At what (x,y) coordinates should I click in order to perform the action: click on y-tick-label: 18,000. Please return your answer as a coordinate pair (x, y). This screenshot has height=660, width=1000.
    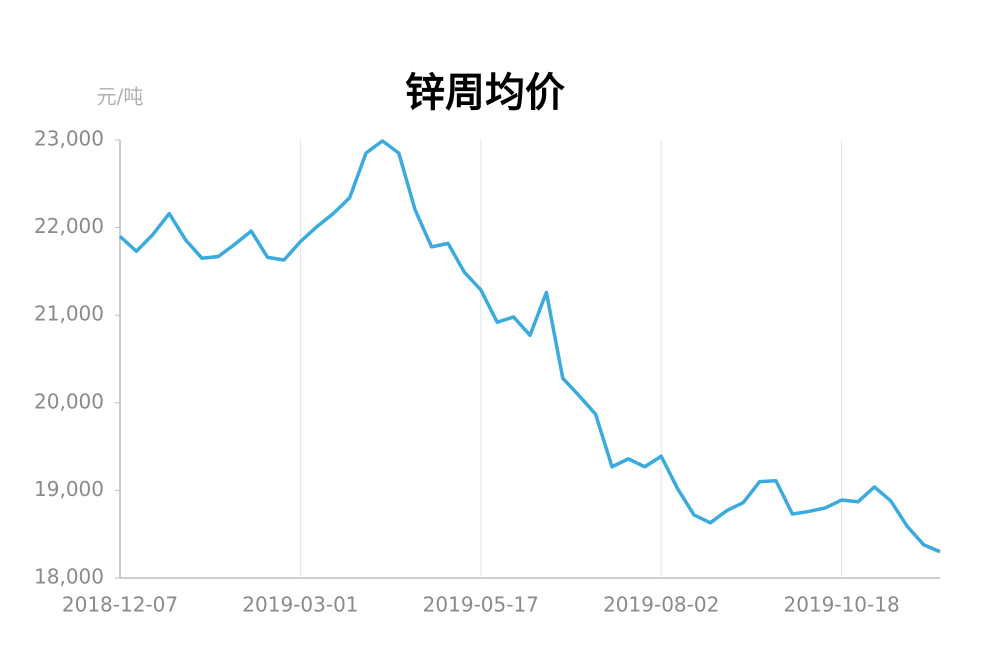
    Looking at the image, I should click on (69, 577).